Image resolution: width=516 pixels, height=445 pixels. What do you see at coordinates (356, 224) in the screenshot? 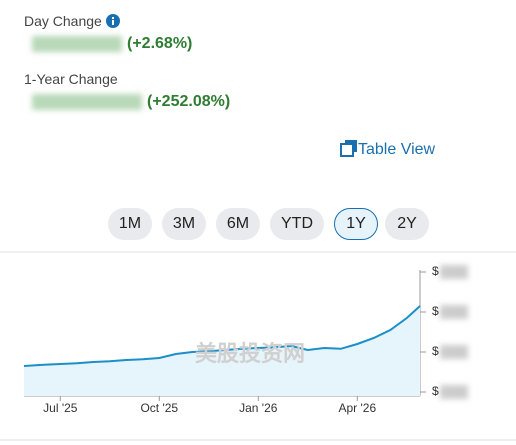
I see `range-button: 1Y` at bounding box center [356, 224].